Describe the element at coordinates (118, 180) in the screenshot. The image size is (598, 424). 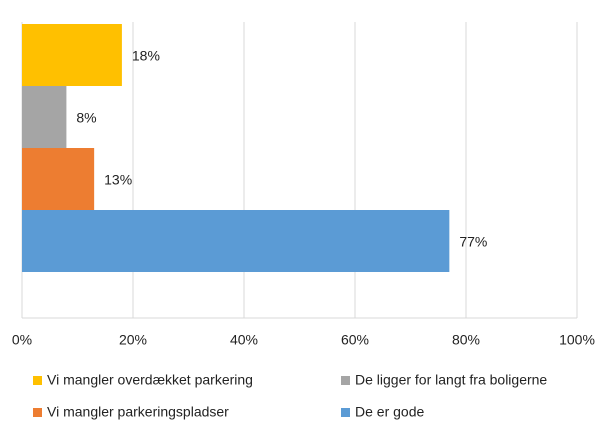
I see `data-label: 13%` at that location.